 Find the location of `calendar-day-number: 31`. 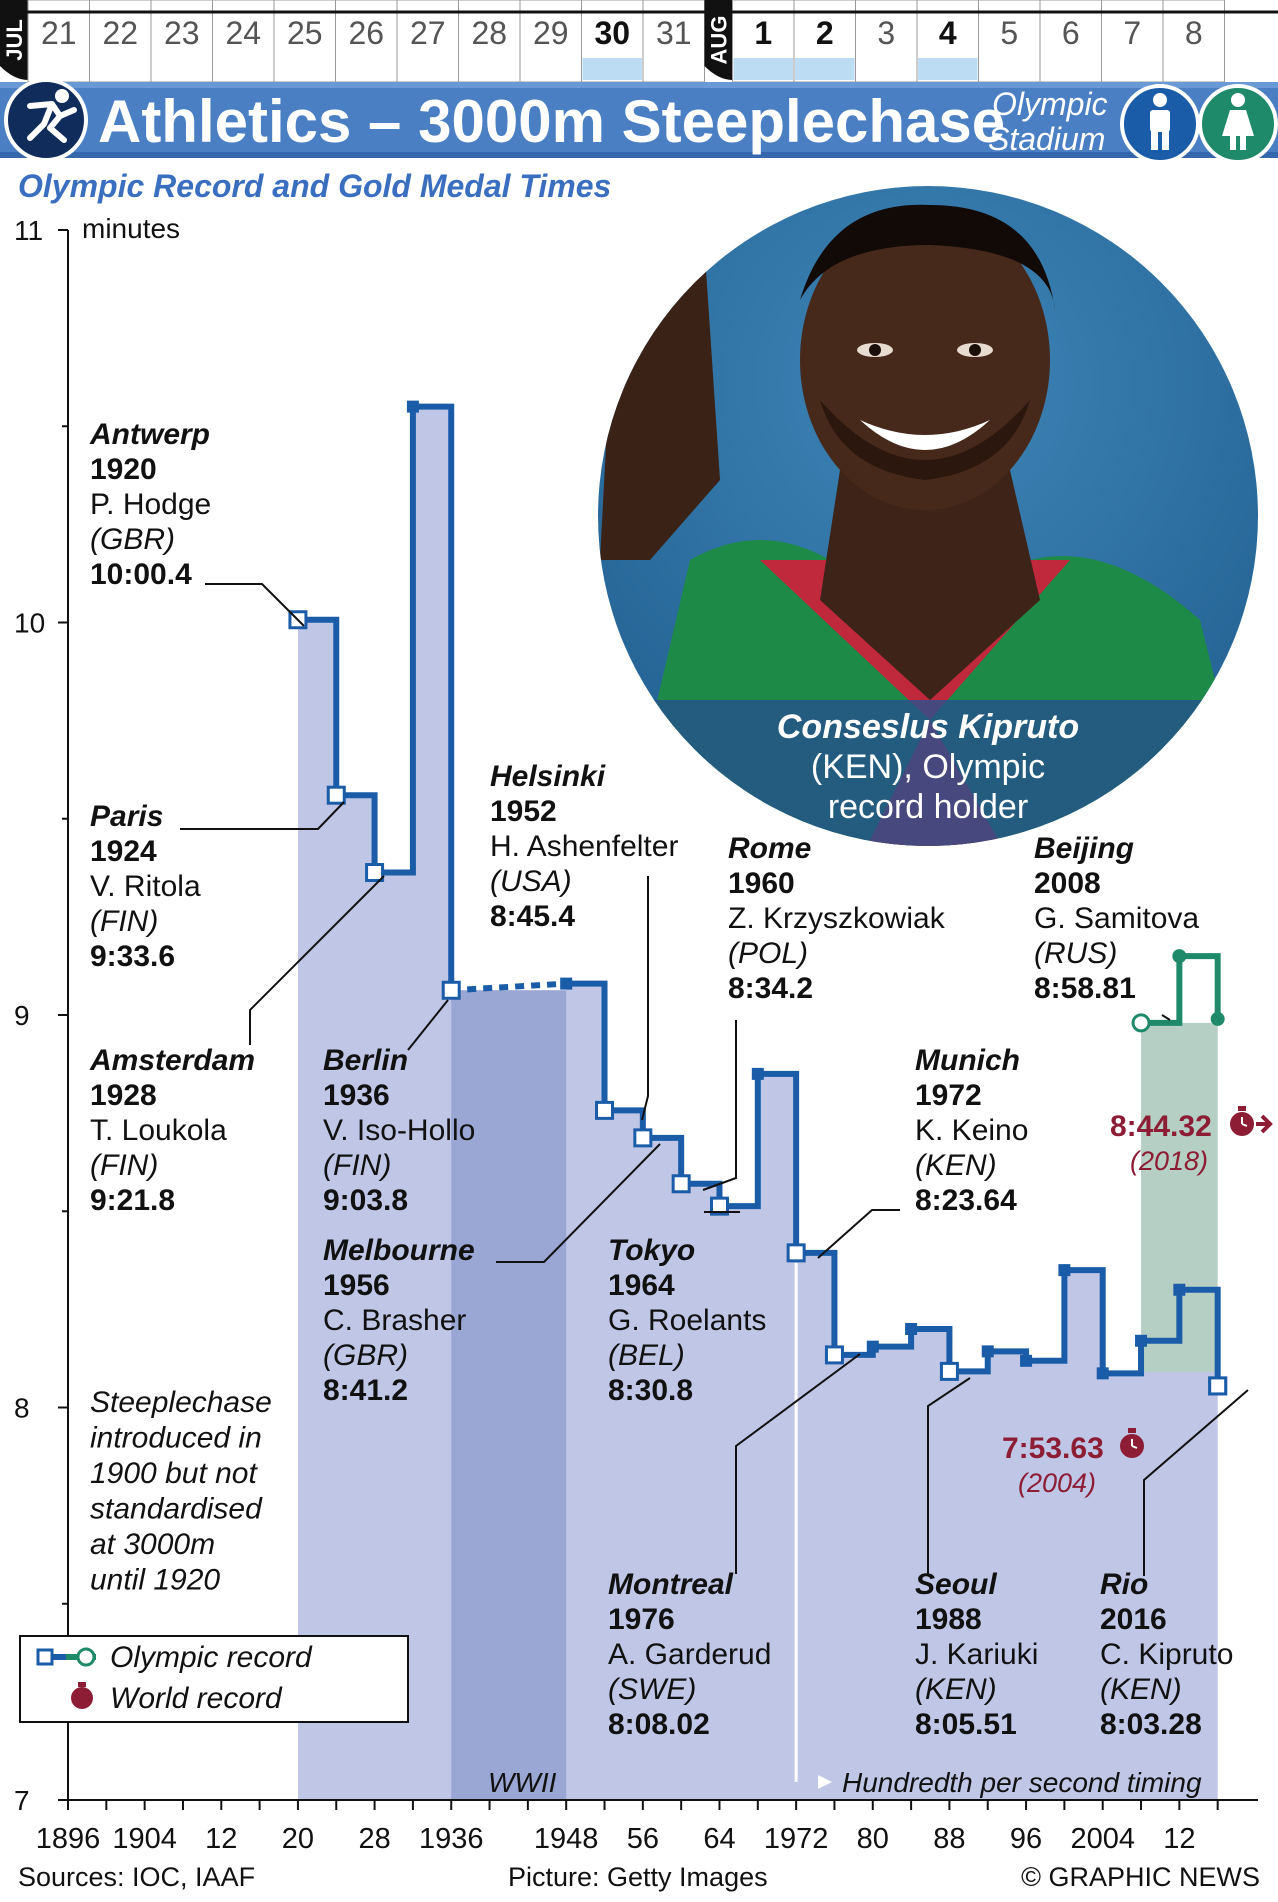

calendar-day-number: 31 is located at coordinates (674, 33).